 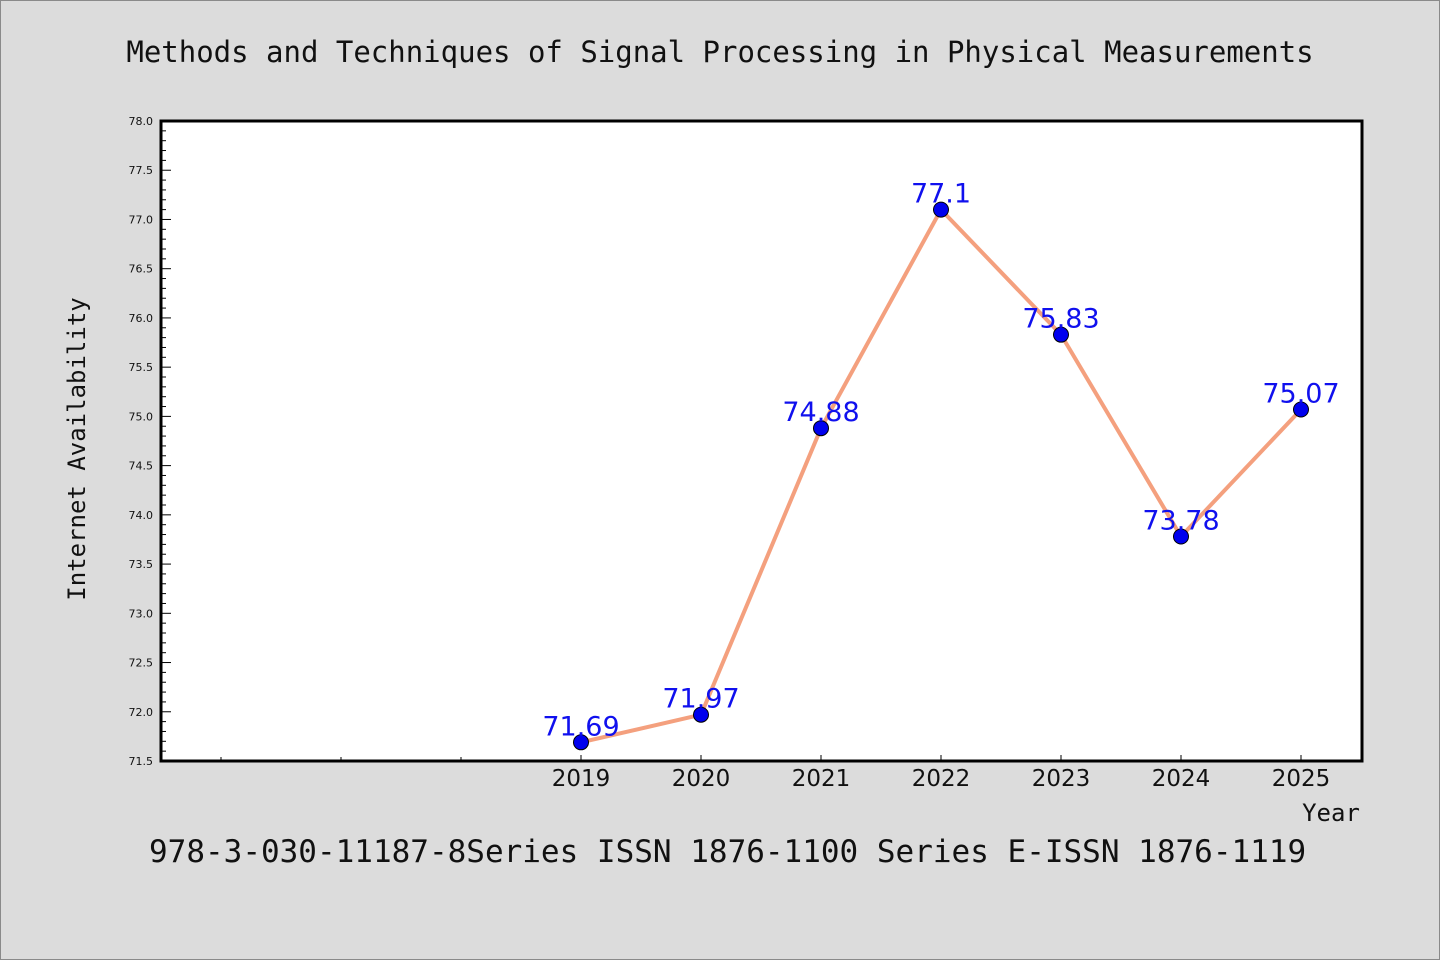 What do you see at coordinates (1331, 813) in the screenshot?
I see `x-axis-label: Year` at bounding box center [1331, 813].